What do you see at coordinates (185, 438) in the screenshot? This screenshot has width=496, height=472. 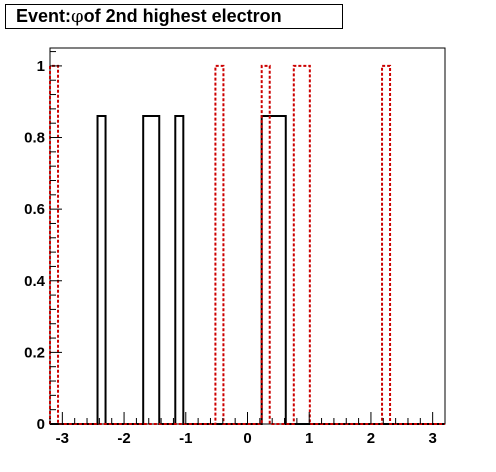 I see `x-tick-label: -1` at bounding box center [185, 438].